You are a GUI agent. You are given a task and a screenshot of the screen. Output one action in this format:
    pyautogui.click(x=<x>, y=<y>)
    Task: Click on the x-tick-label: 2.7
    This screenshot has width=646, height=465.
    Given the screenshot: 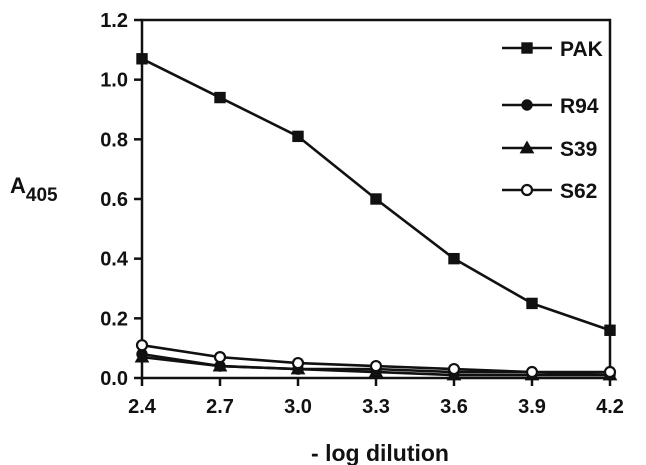 What is the action you would take?
    pyautogui.click(x=220, y=407)
    